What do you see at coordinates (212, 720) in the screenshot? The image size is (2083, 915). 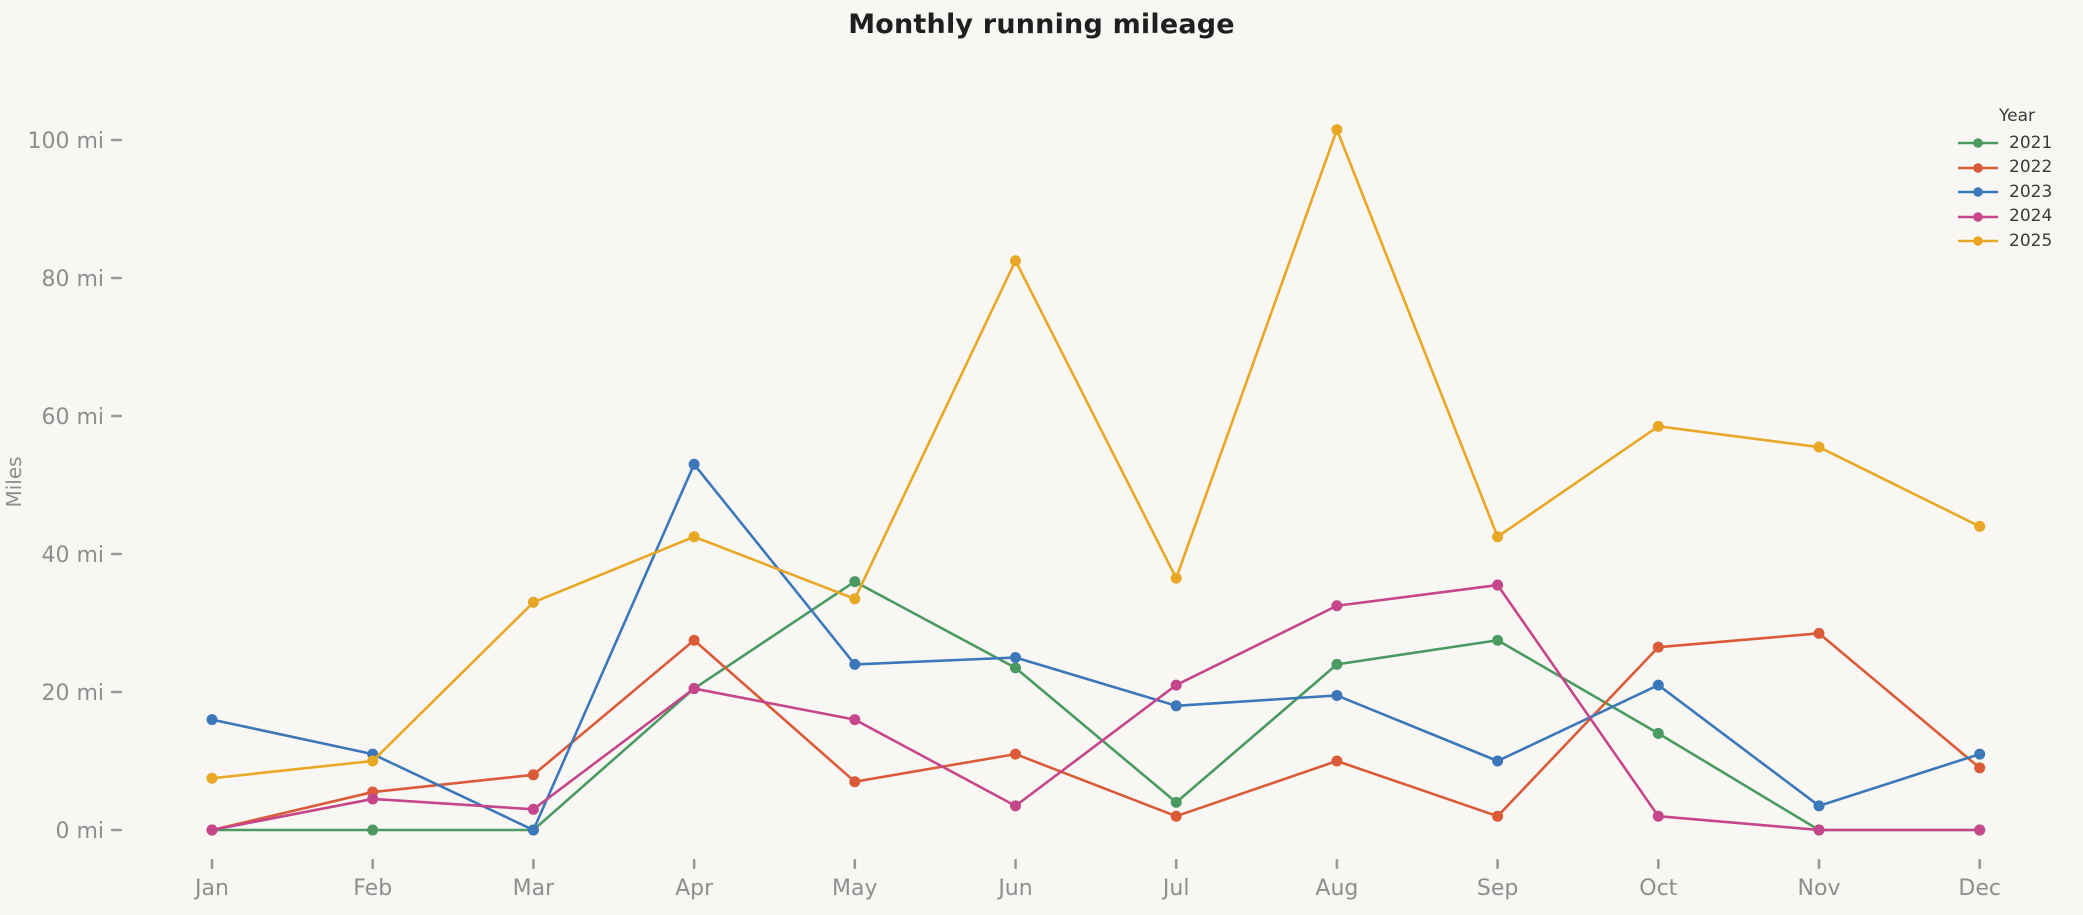 I see `data-point-2023-Jan` at bounding box center [212, 720].